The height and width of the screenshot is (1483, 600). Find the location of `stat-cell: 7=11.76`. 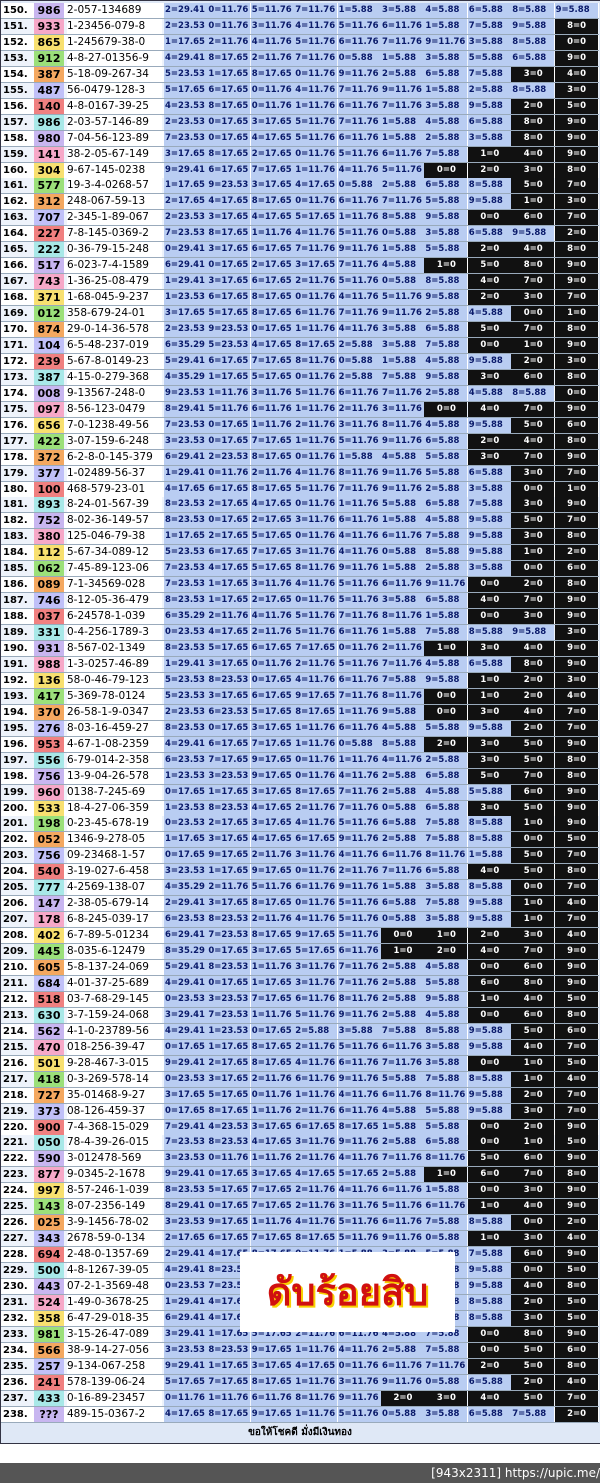

stat-cell: 7=11.76 is located at coordinates (359, 808).